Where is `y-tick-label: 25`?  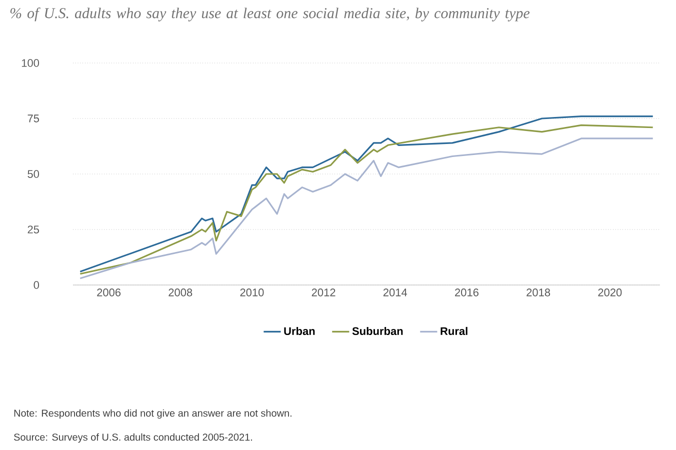
y-tick-label: 25 is located at coordinates (33, 230).